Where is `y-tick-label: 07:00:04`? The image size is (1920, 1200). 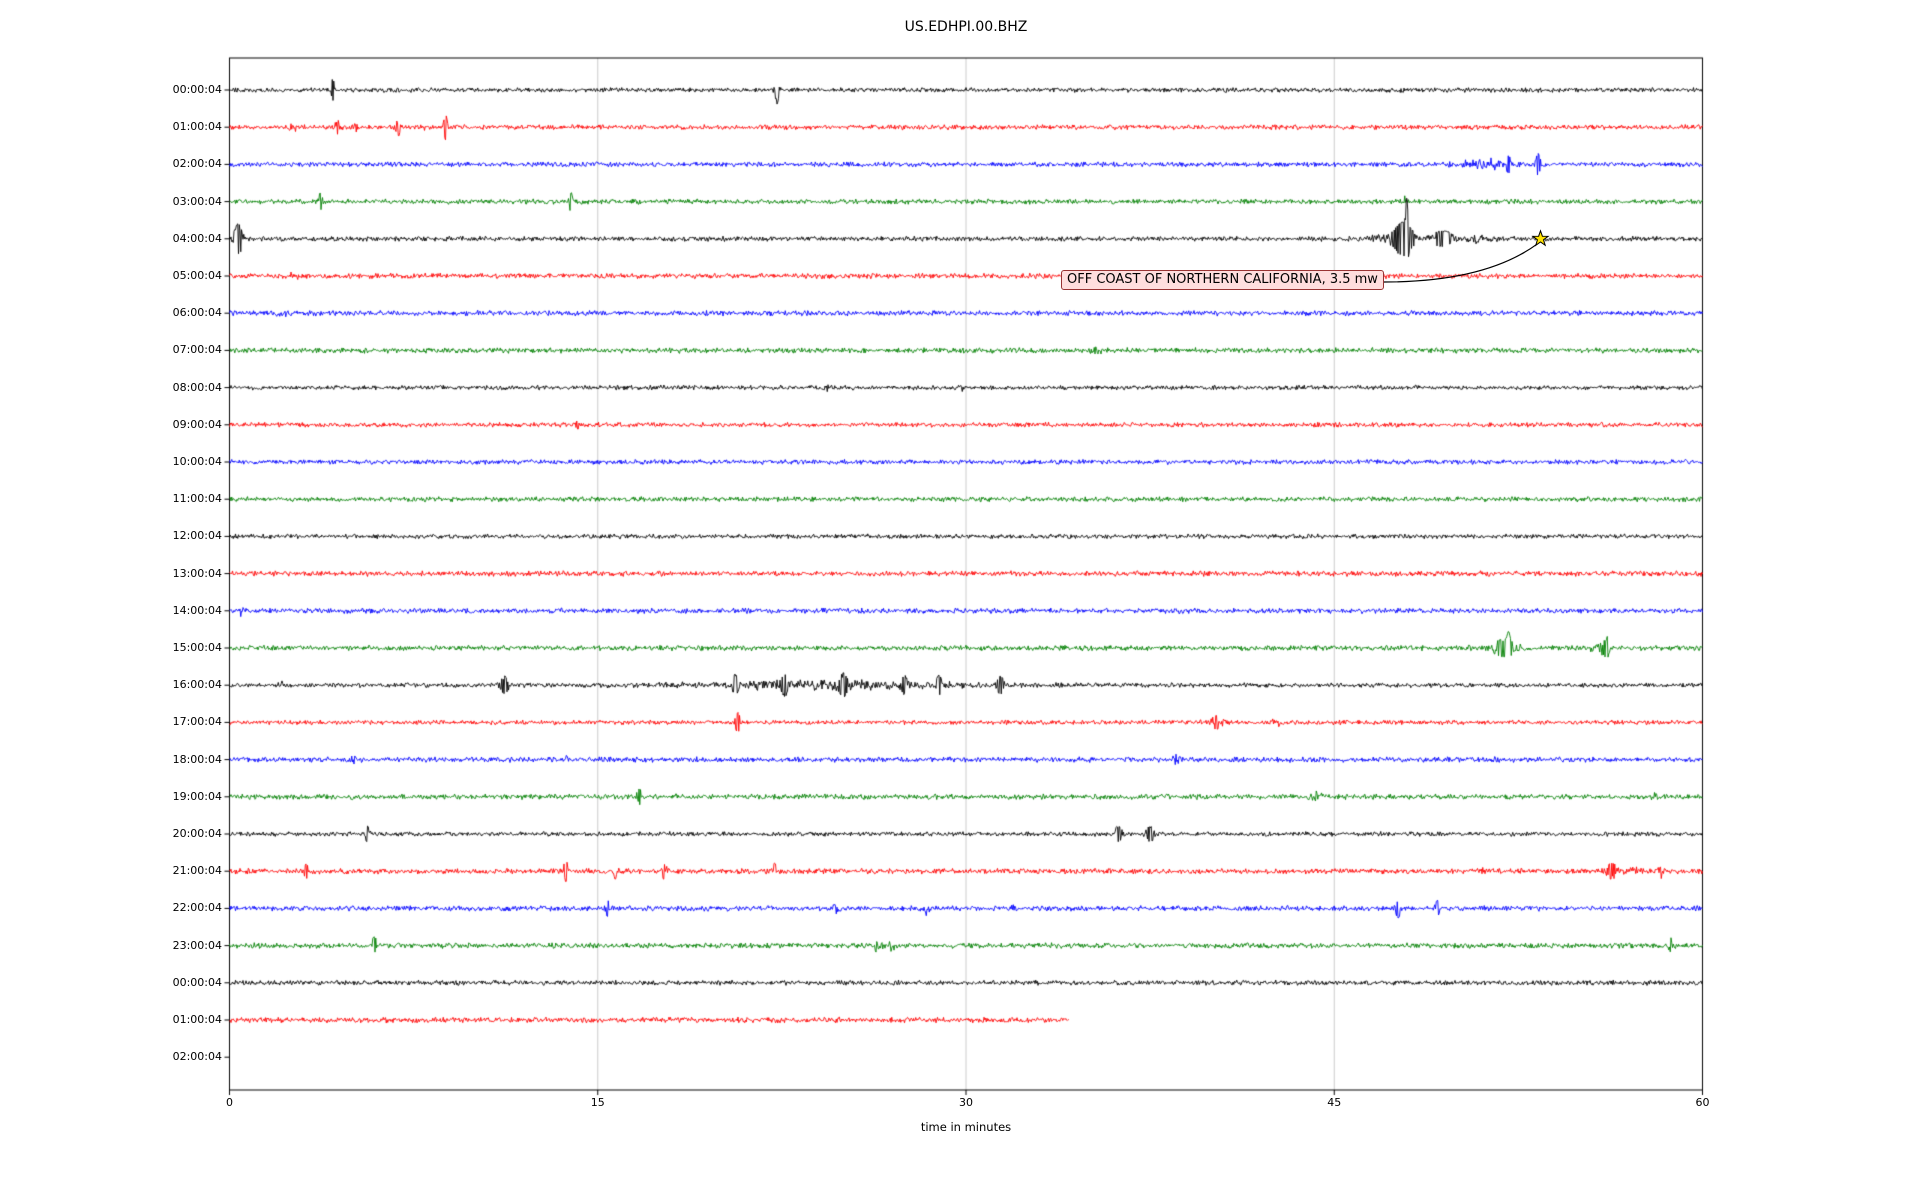 y-tick-label: 07:00:04 is located at coordinates (197, 350).